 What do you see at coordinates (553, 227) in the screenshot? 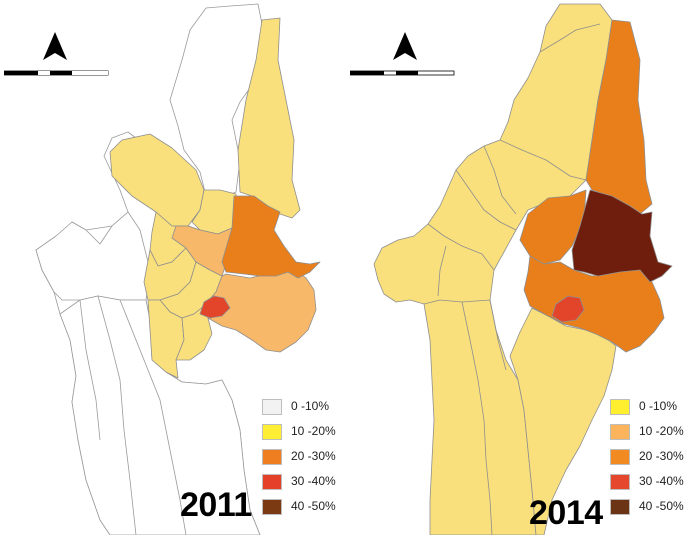
I see `map-2014-district-orange-west` at bounding box center [553, 227].